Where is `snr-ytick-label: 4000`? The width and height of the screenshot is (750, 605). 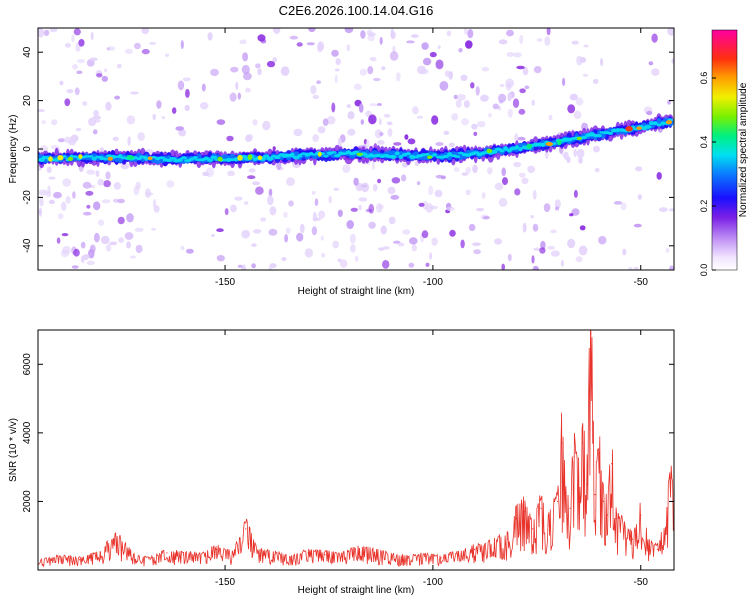
snr-ytick-label: 4000 is located at coordinates (27, 432).